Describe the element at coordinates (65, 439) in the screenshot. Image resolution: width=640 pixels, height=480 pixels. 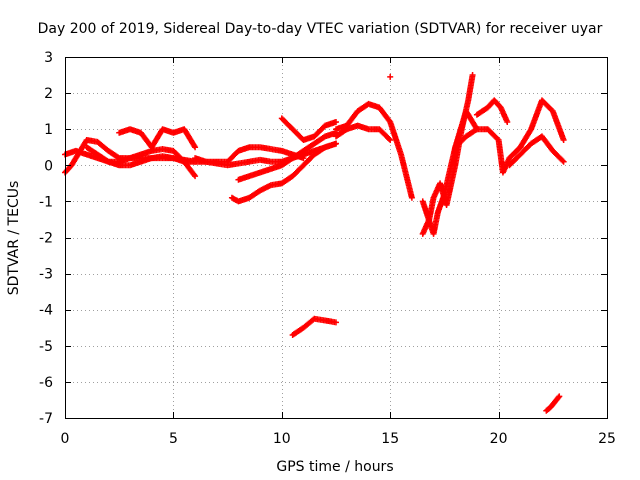
I see `x-tick-label: 0` at that location.